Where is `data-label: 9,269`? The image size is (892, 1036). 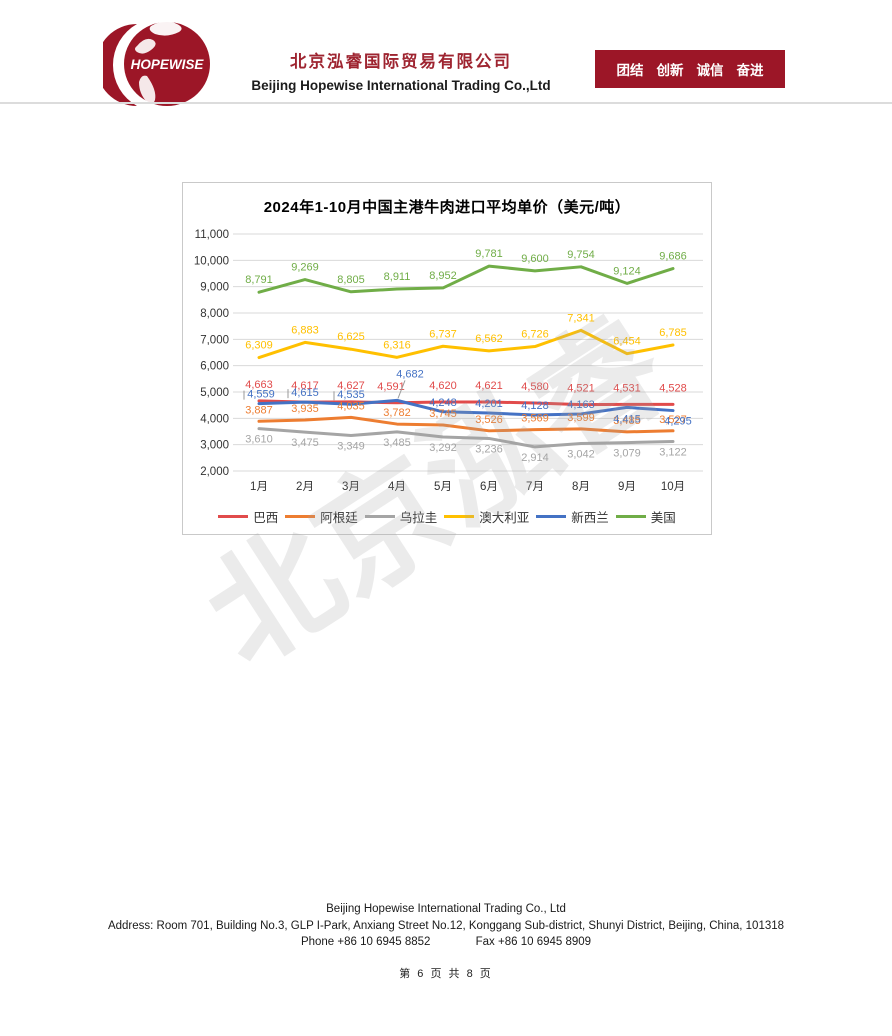
data-label: 9,269 is located at coordinates (305, 268).